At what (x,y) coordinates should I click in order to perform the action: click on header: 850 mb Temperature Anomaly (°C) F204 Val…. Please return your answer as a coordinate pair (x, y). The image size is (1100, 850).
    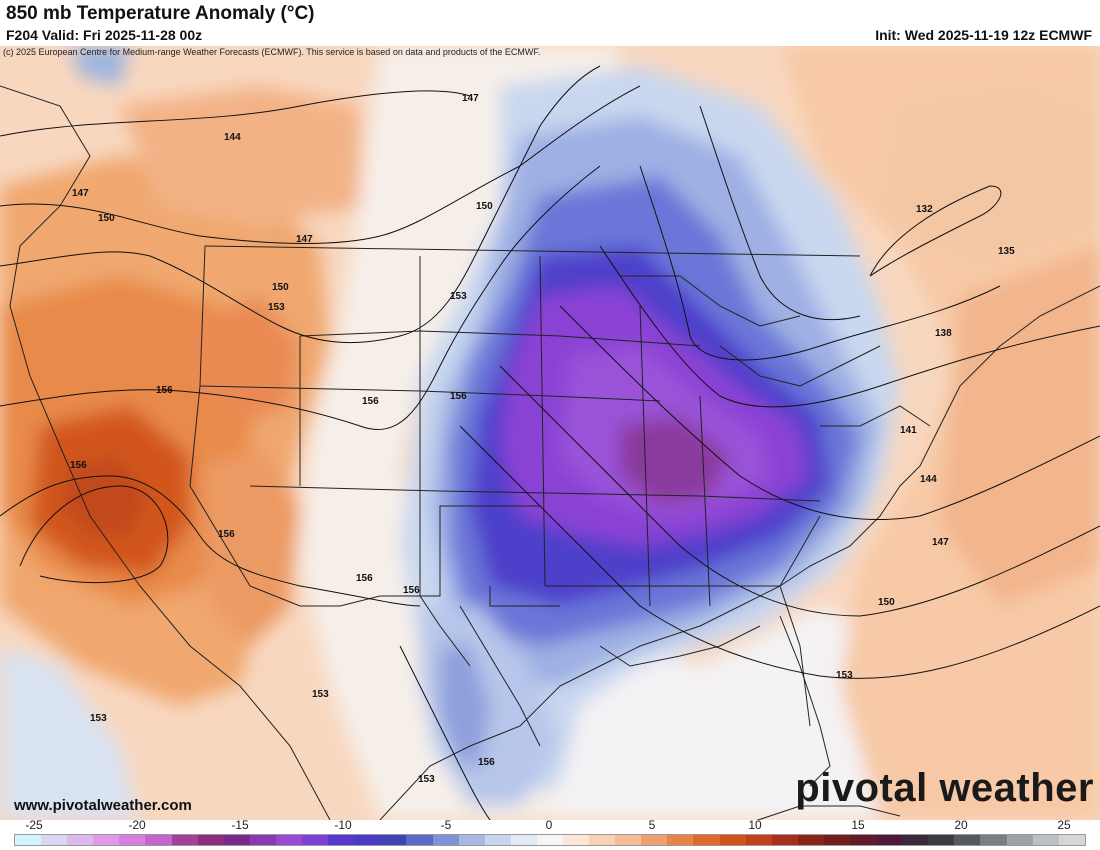
    Looking at the image, I should click on (550, 24).